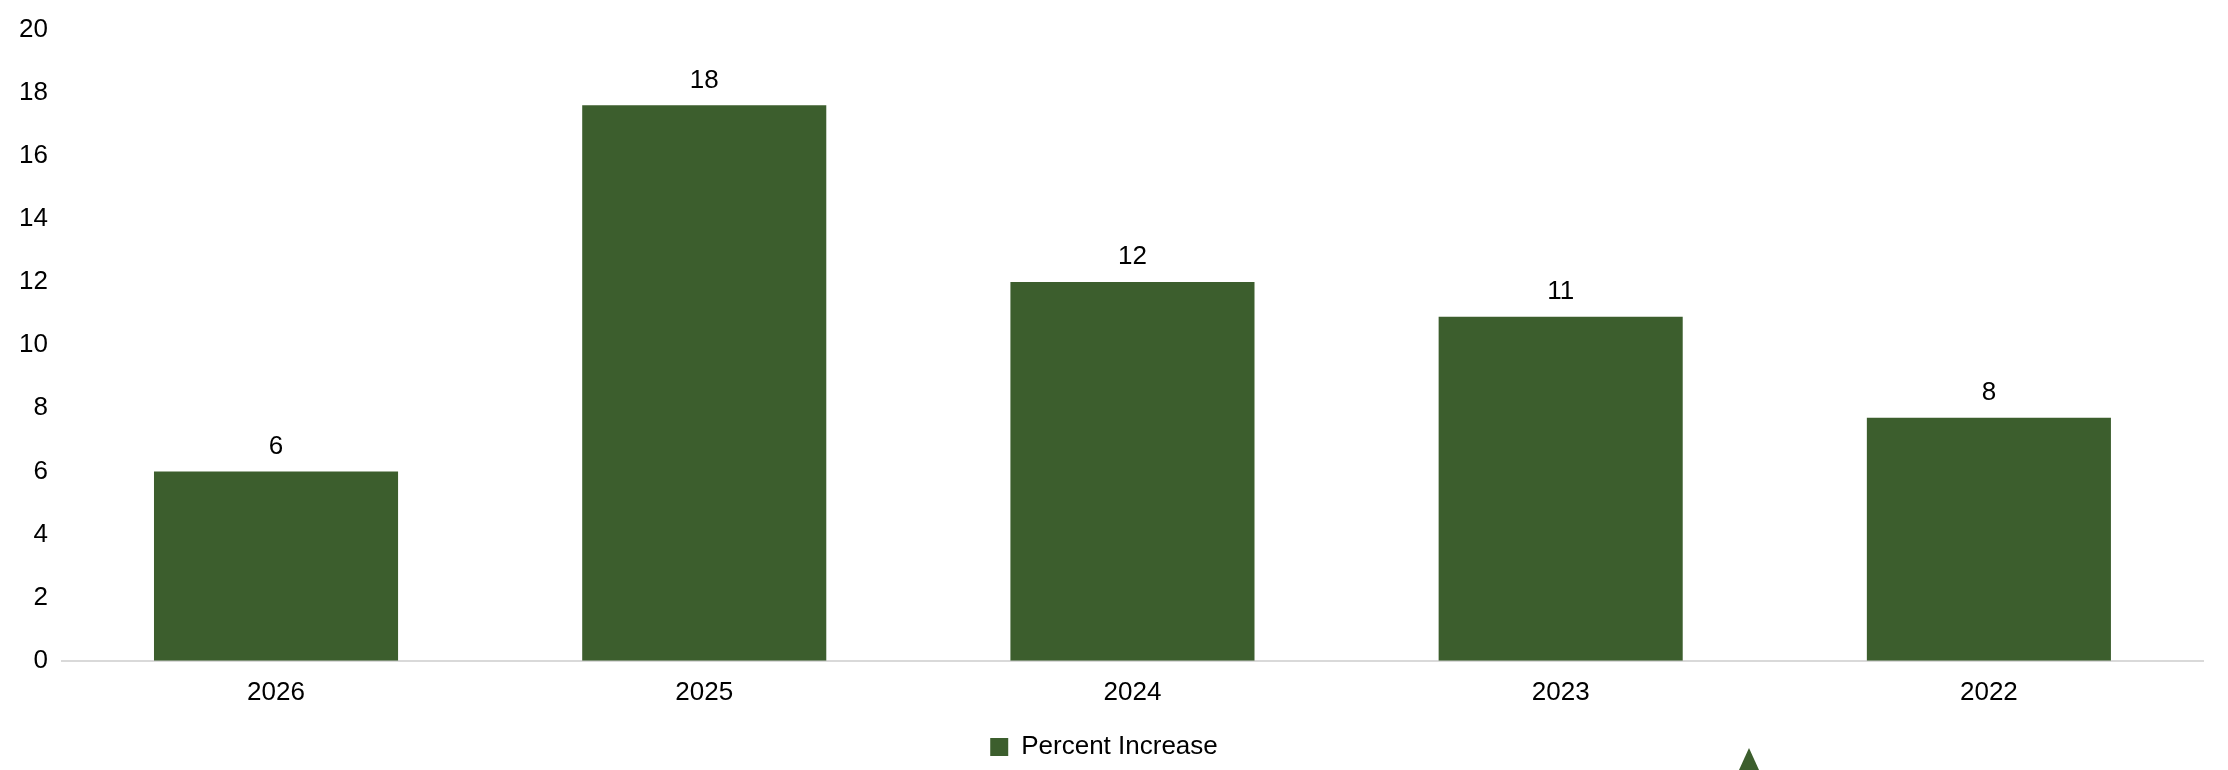 This screenshot has width=2228, height=770. I want to click on legend-label: Percent Increase, so click(1119, 745).